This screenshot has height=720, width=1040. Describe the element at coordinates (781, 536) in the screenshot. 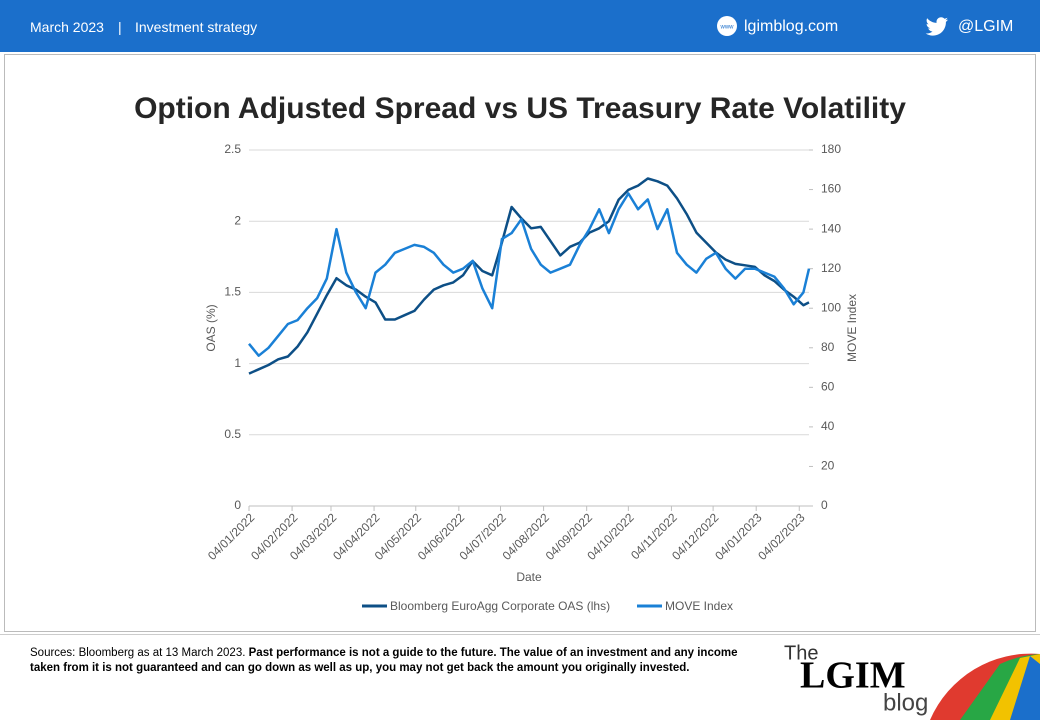

I see `x-tick-label: 04/02/2023` at that location.